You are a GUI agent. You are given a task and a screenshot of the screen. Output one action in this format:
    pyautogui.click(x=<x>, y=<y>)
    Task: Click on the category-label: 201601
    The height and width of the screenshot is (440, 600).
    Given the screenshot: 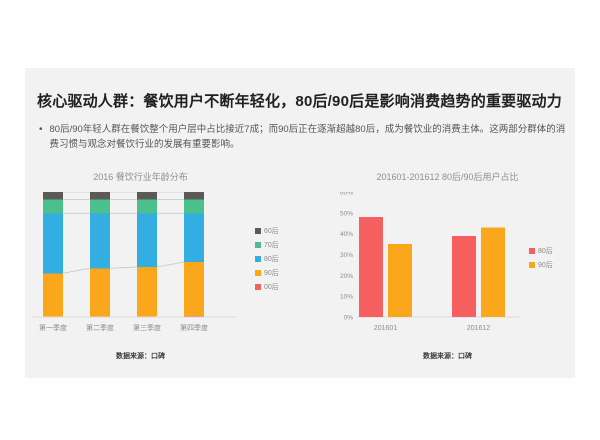 What is the action you would take?
    pyautogui.click(x=385, y=328)
    